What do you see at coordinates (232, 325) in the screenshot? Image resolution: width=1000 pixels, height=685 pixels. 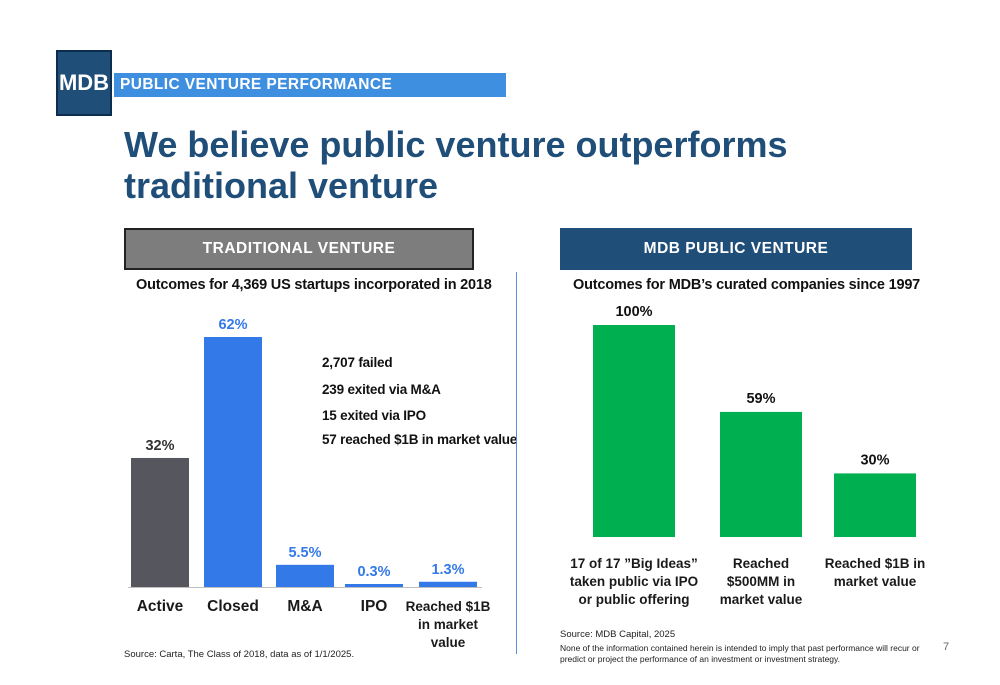 I see `traditional-value-label-closed: 62%` at bounding box center [232, 325].